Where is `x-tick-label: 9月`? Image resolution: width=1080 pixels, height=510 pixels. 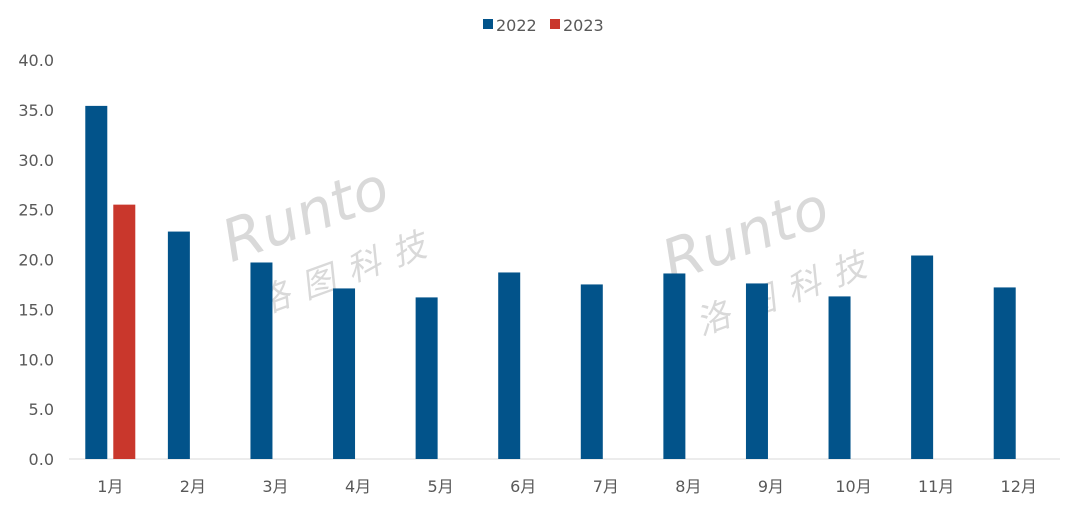
x-tick-label: 9月 is located at coordinates (771, 486).